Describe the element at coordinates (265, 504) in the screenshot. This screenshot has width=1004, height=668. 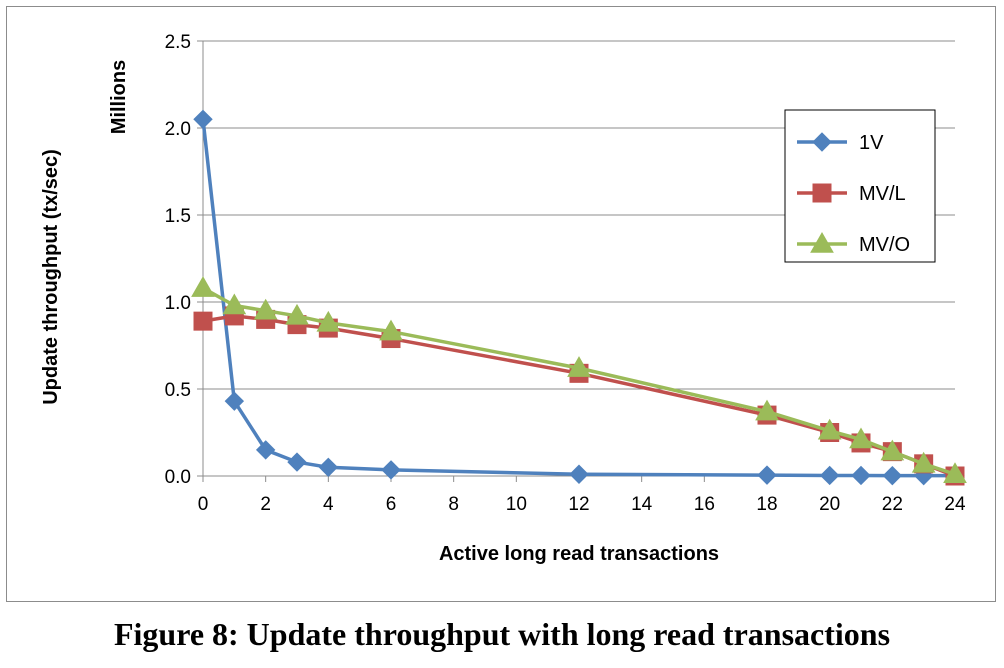
I see `x-tick-label: 2` at that location.